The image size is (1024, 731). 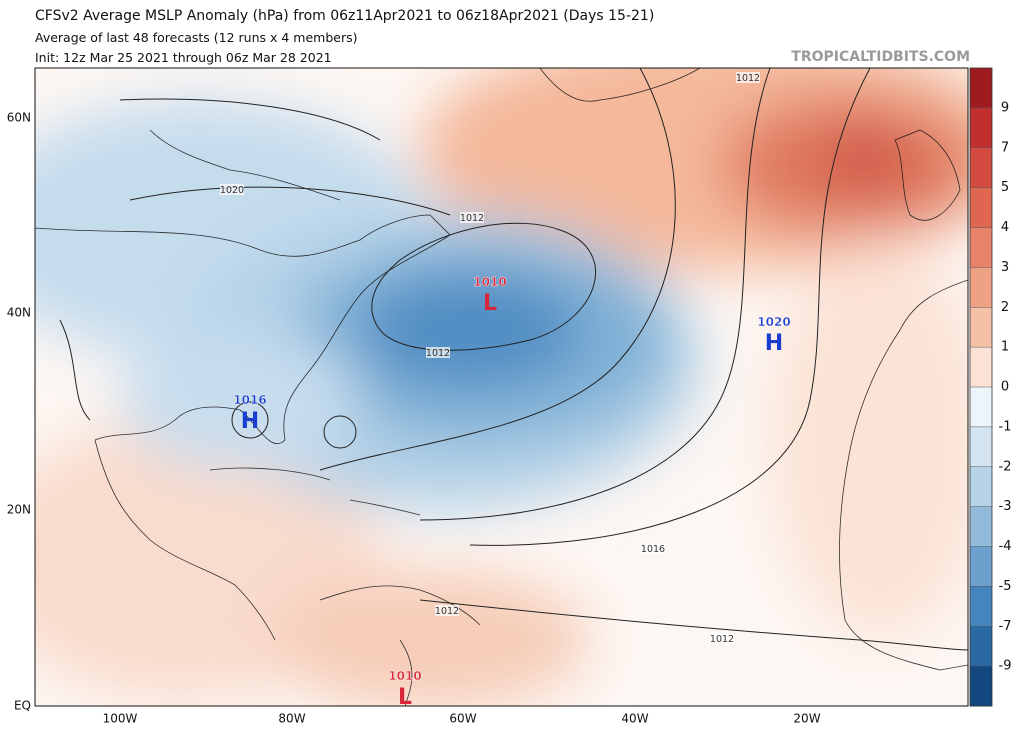 I want to click on colorbar-label: 3, so click(x=1005, y=267).